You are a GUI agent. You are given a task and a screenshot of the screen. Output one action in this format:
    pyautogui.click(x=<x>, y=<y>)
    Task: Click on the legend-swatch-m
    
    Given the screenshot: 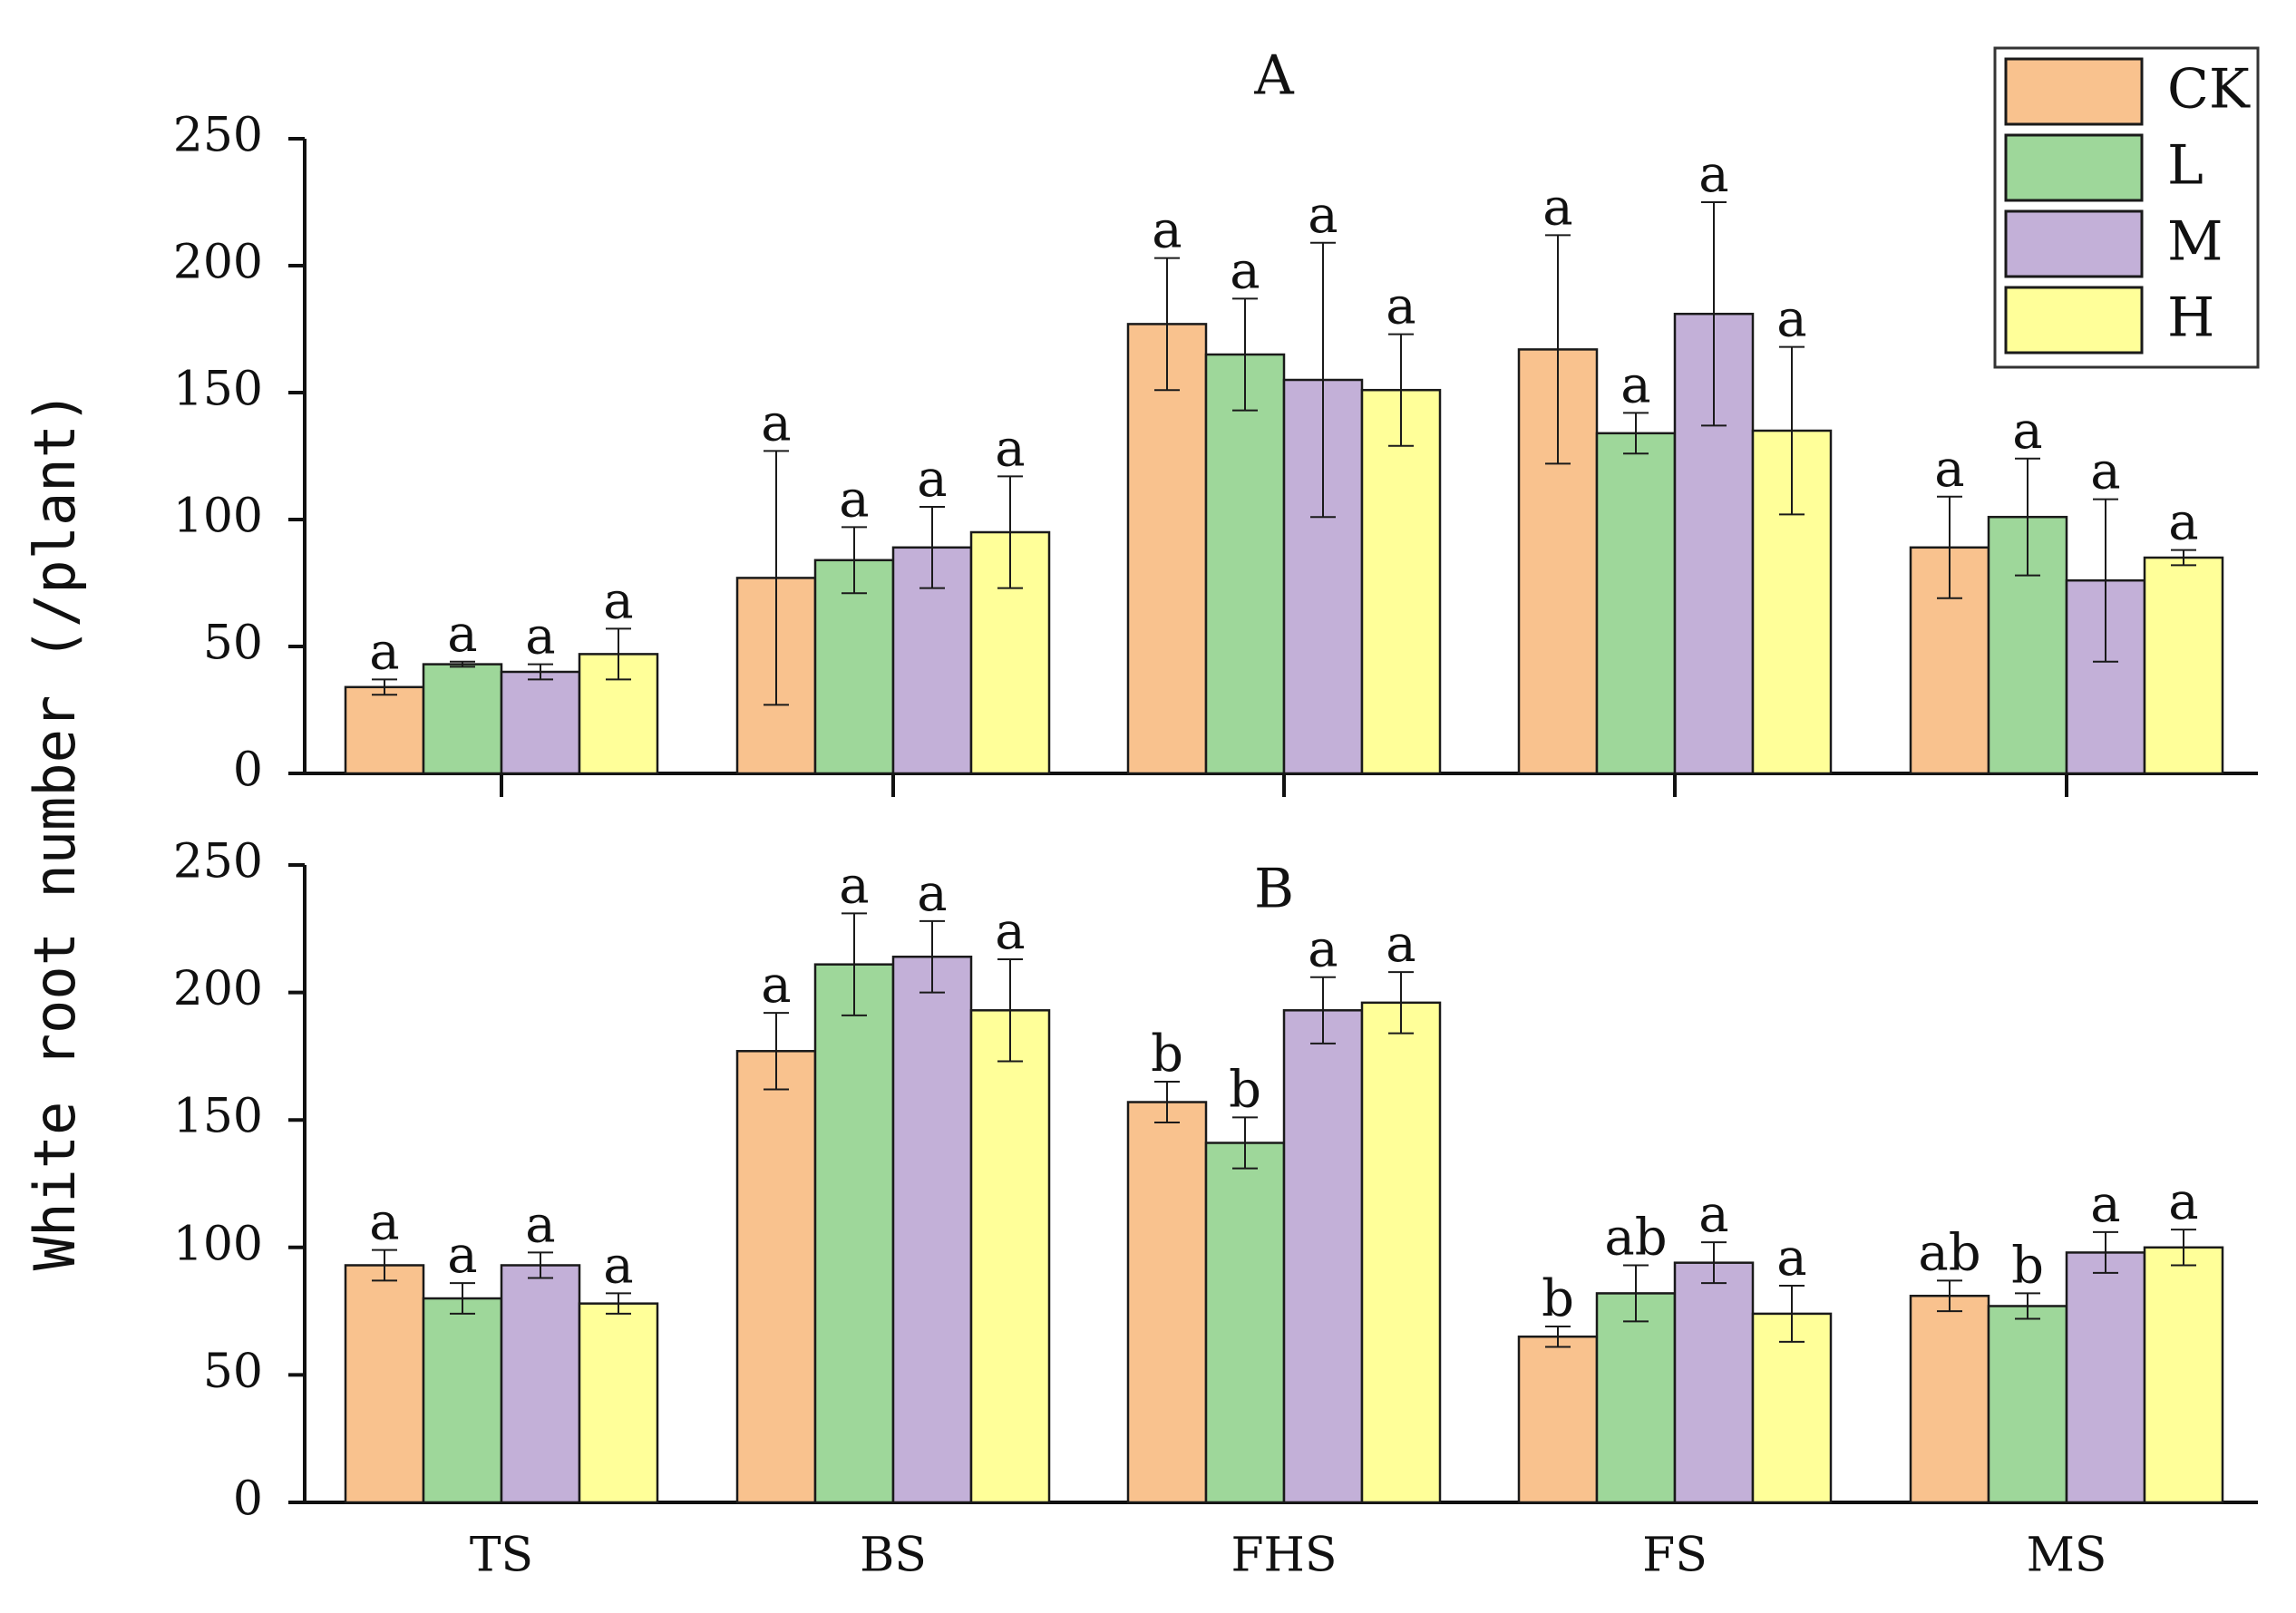 What is the action you would take?
    pyautogui.click(x=2074, y=243)
    